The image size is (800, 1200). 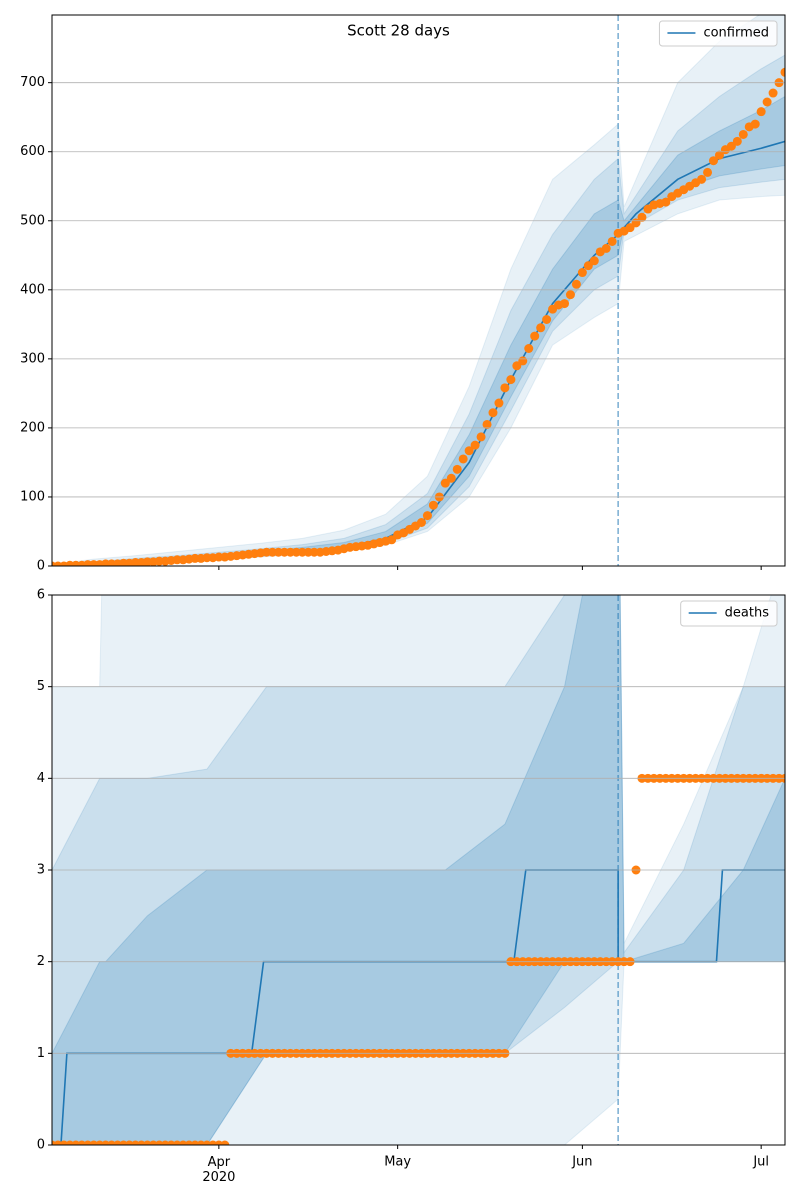 What do you see at coordinates (32, 496) in the screenshot?
I see `y-tick-label: 100` at bounding box center [32, 496].